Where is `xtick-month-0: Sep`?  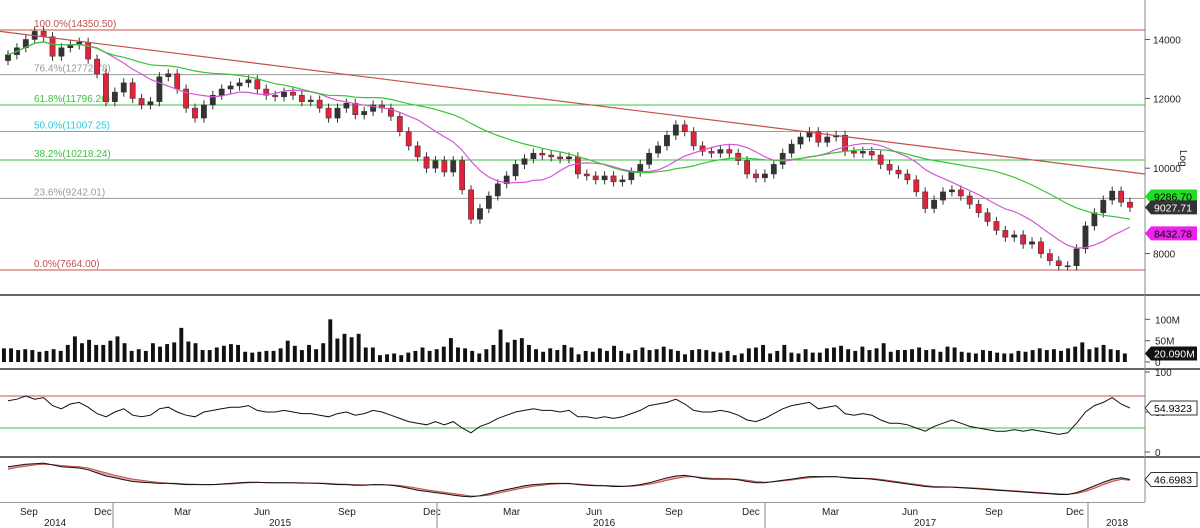 xtick-month-0: Sep is located at coordinates (29, 512).